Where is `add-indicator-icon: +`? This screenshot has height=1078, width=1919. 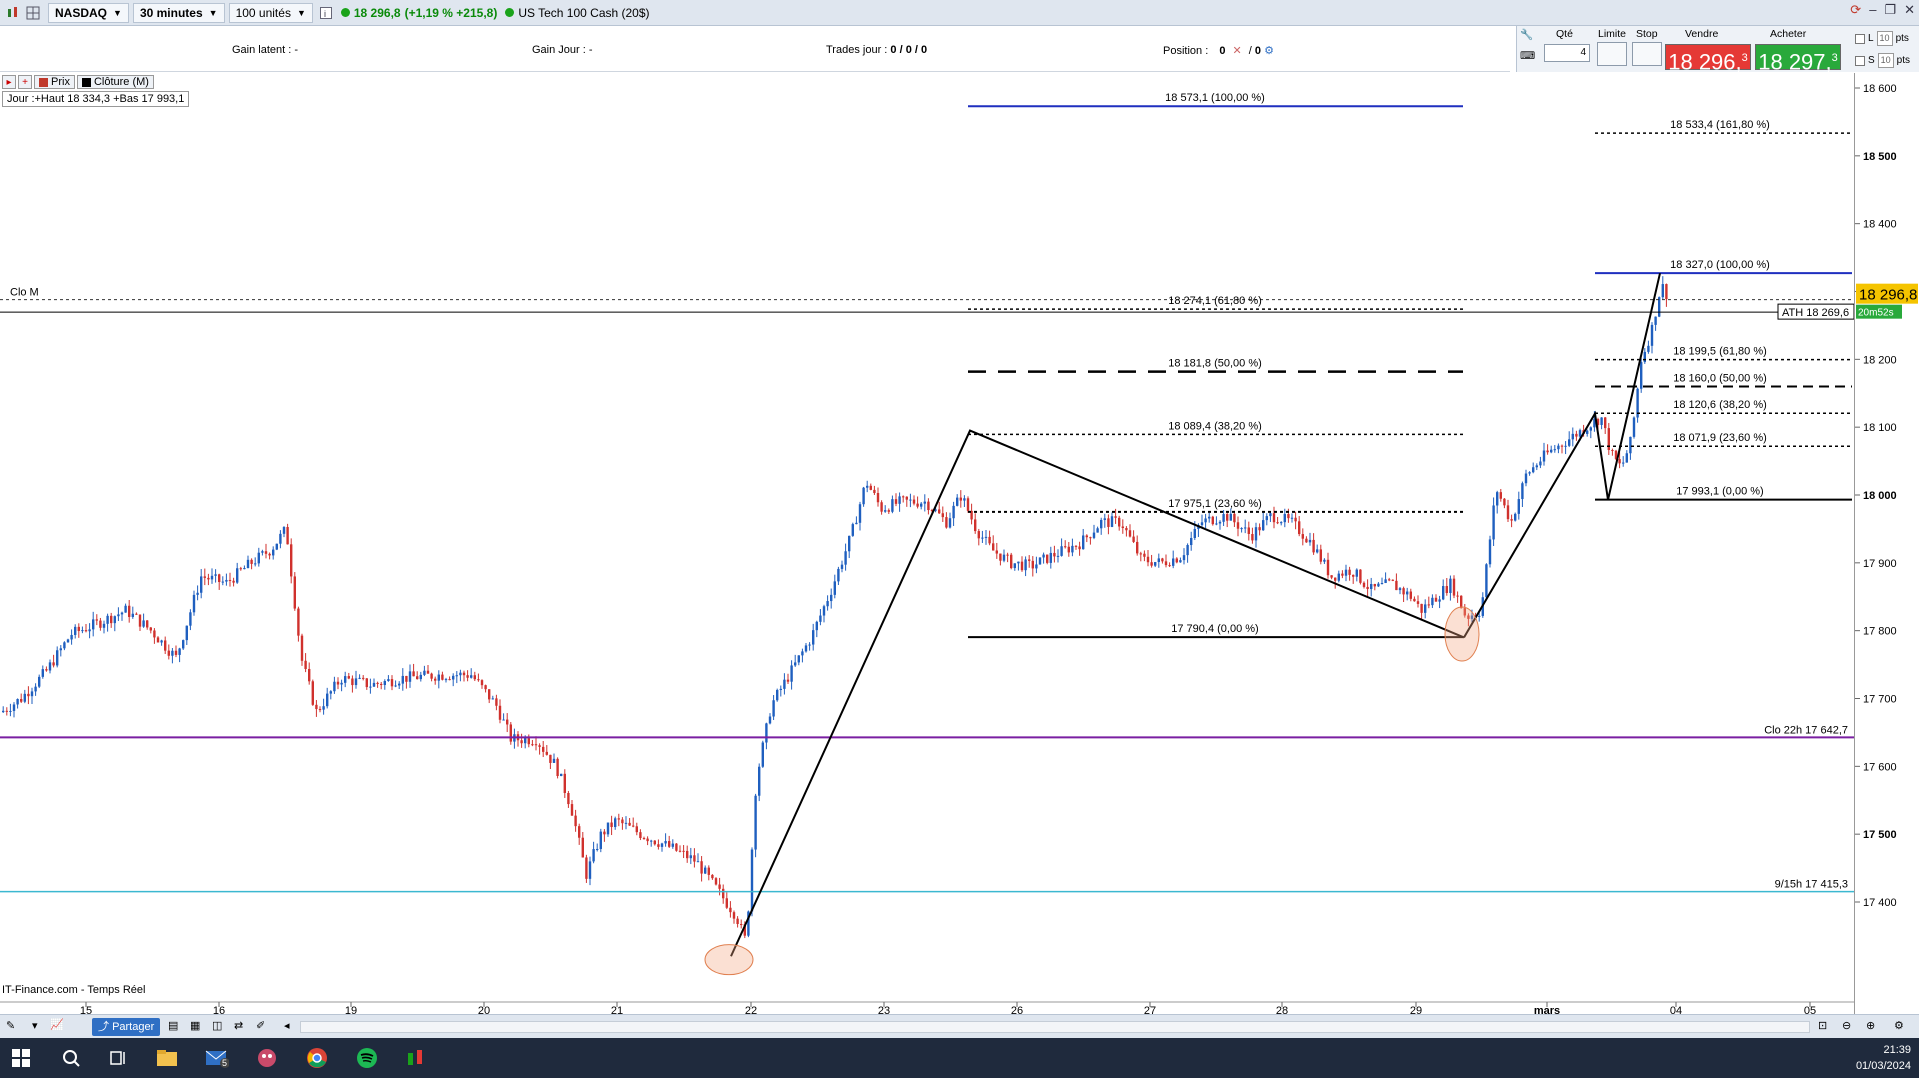
add-indicator-icon: + is located at coordinates (25, 82).